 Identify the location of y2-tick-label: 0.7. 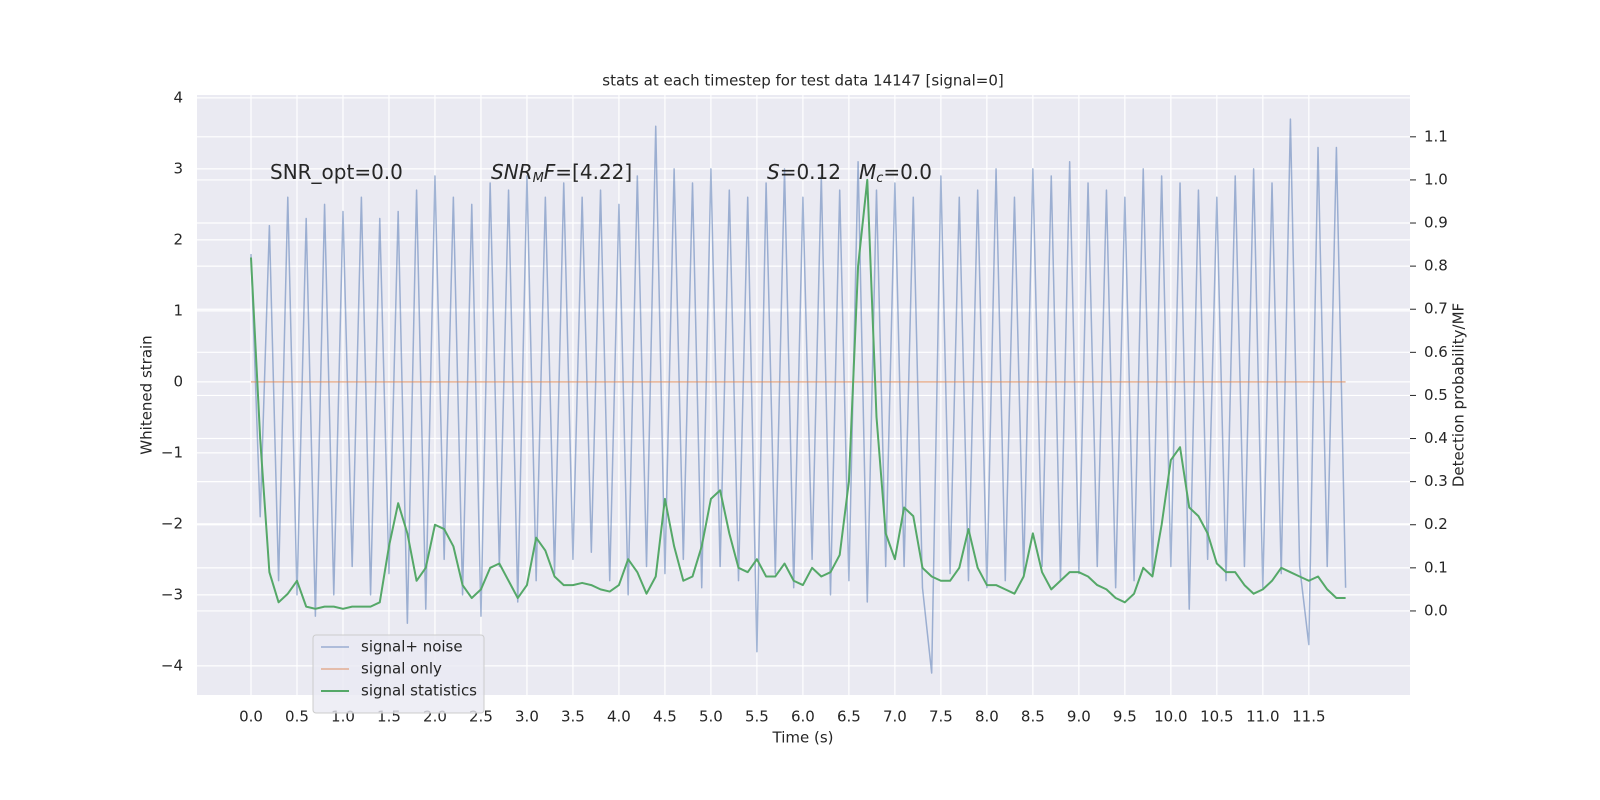
(1436, 309).